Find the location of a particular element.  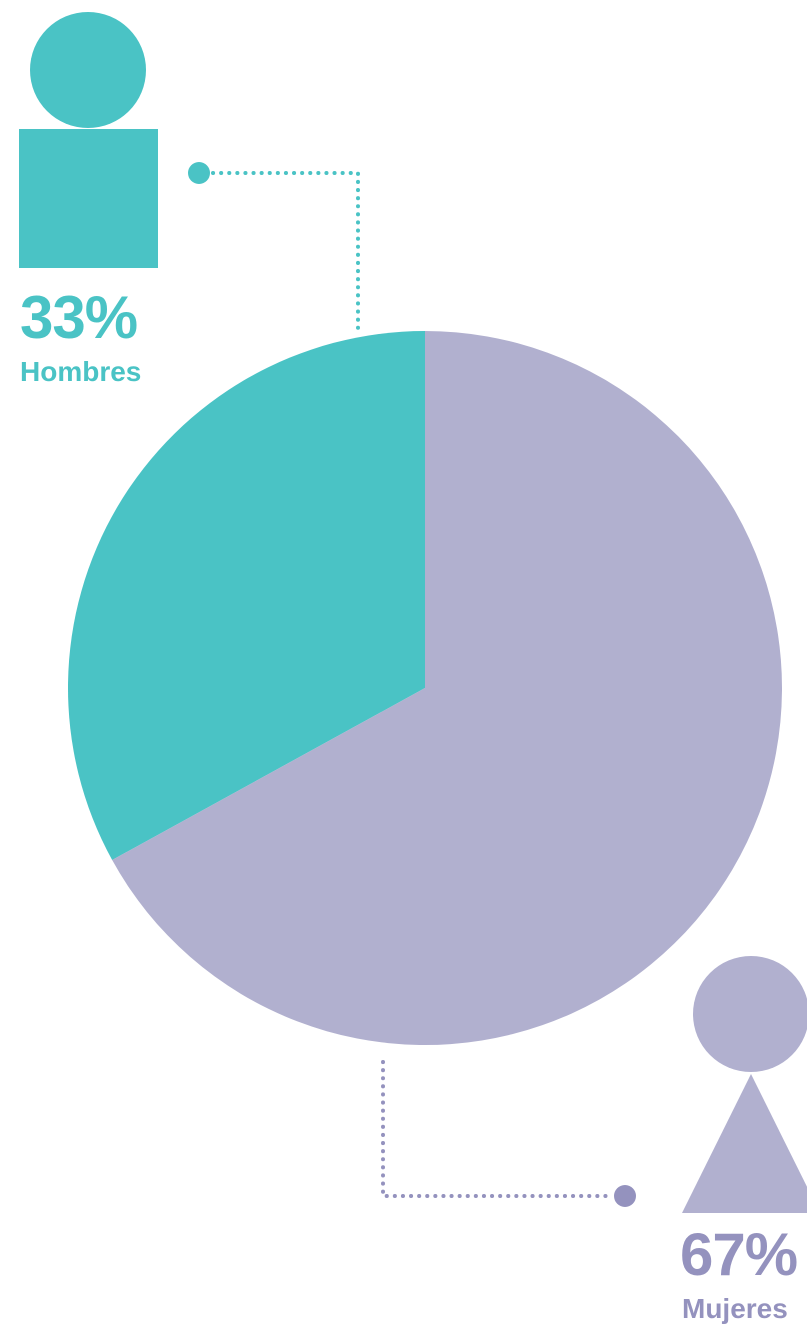

men-percentage-label: 33% is located at coordinates (79, 317).